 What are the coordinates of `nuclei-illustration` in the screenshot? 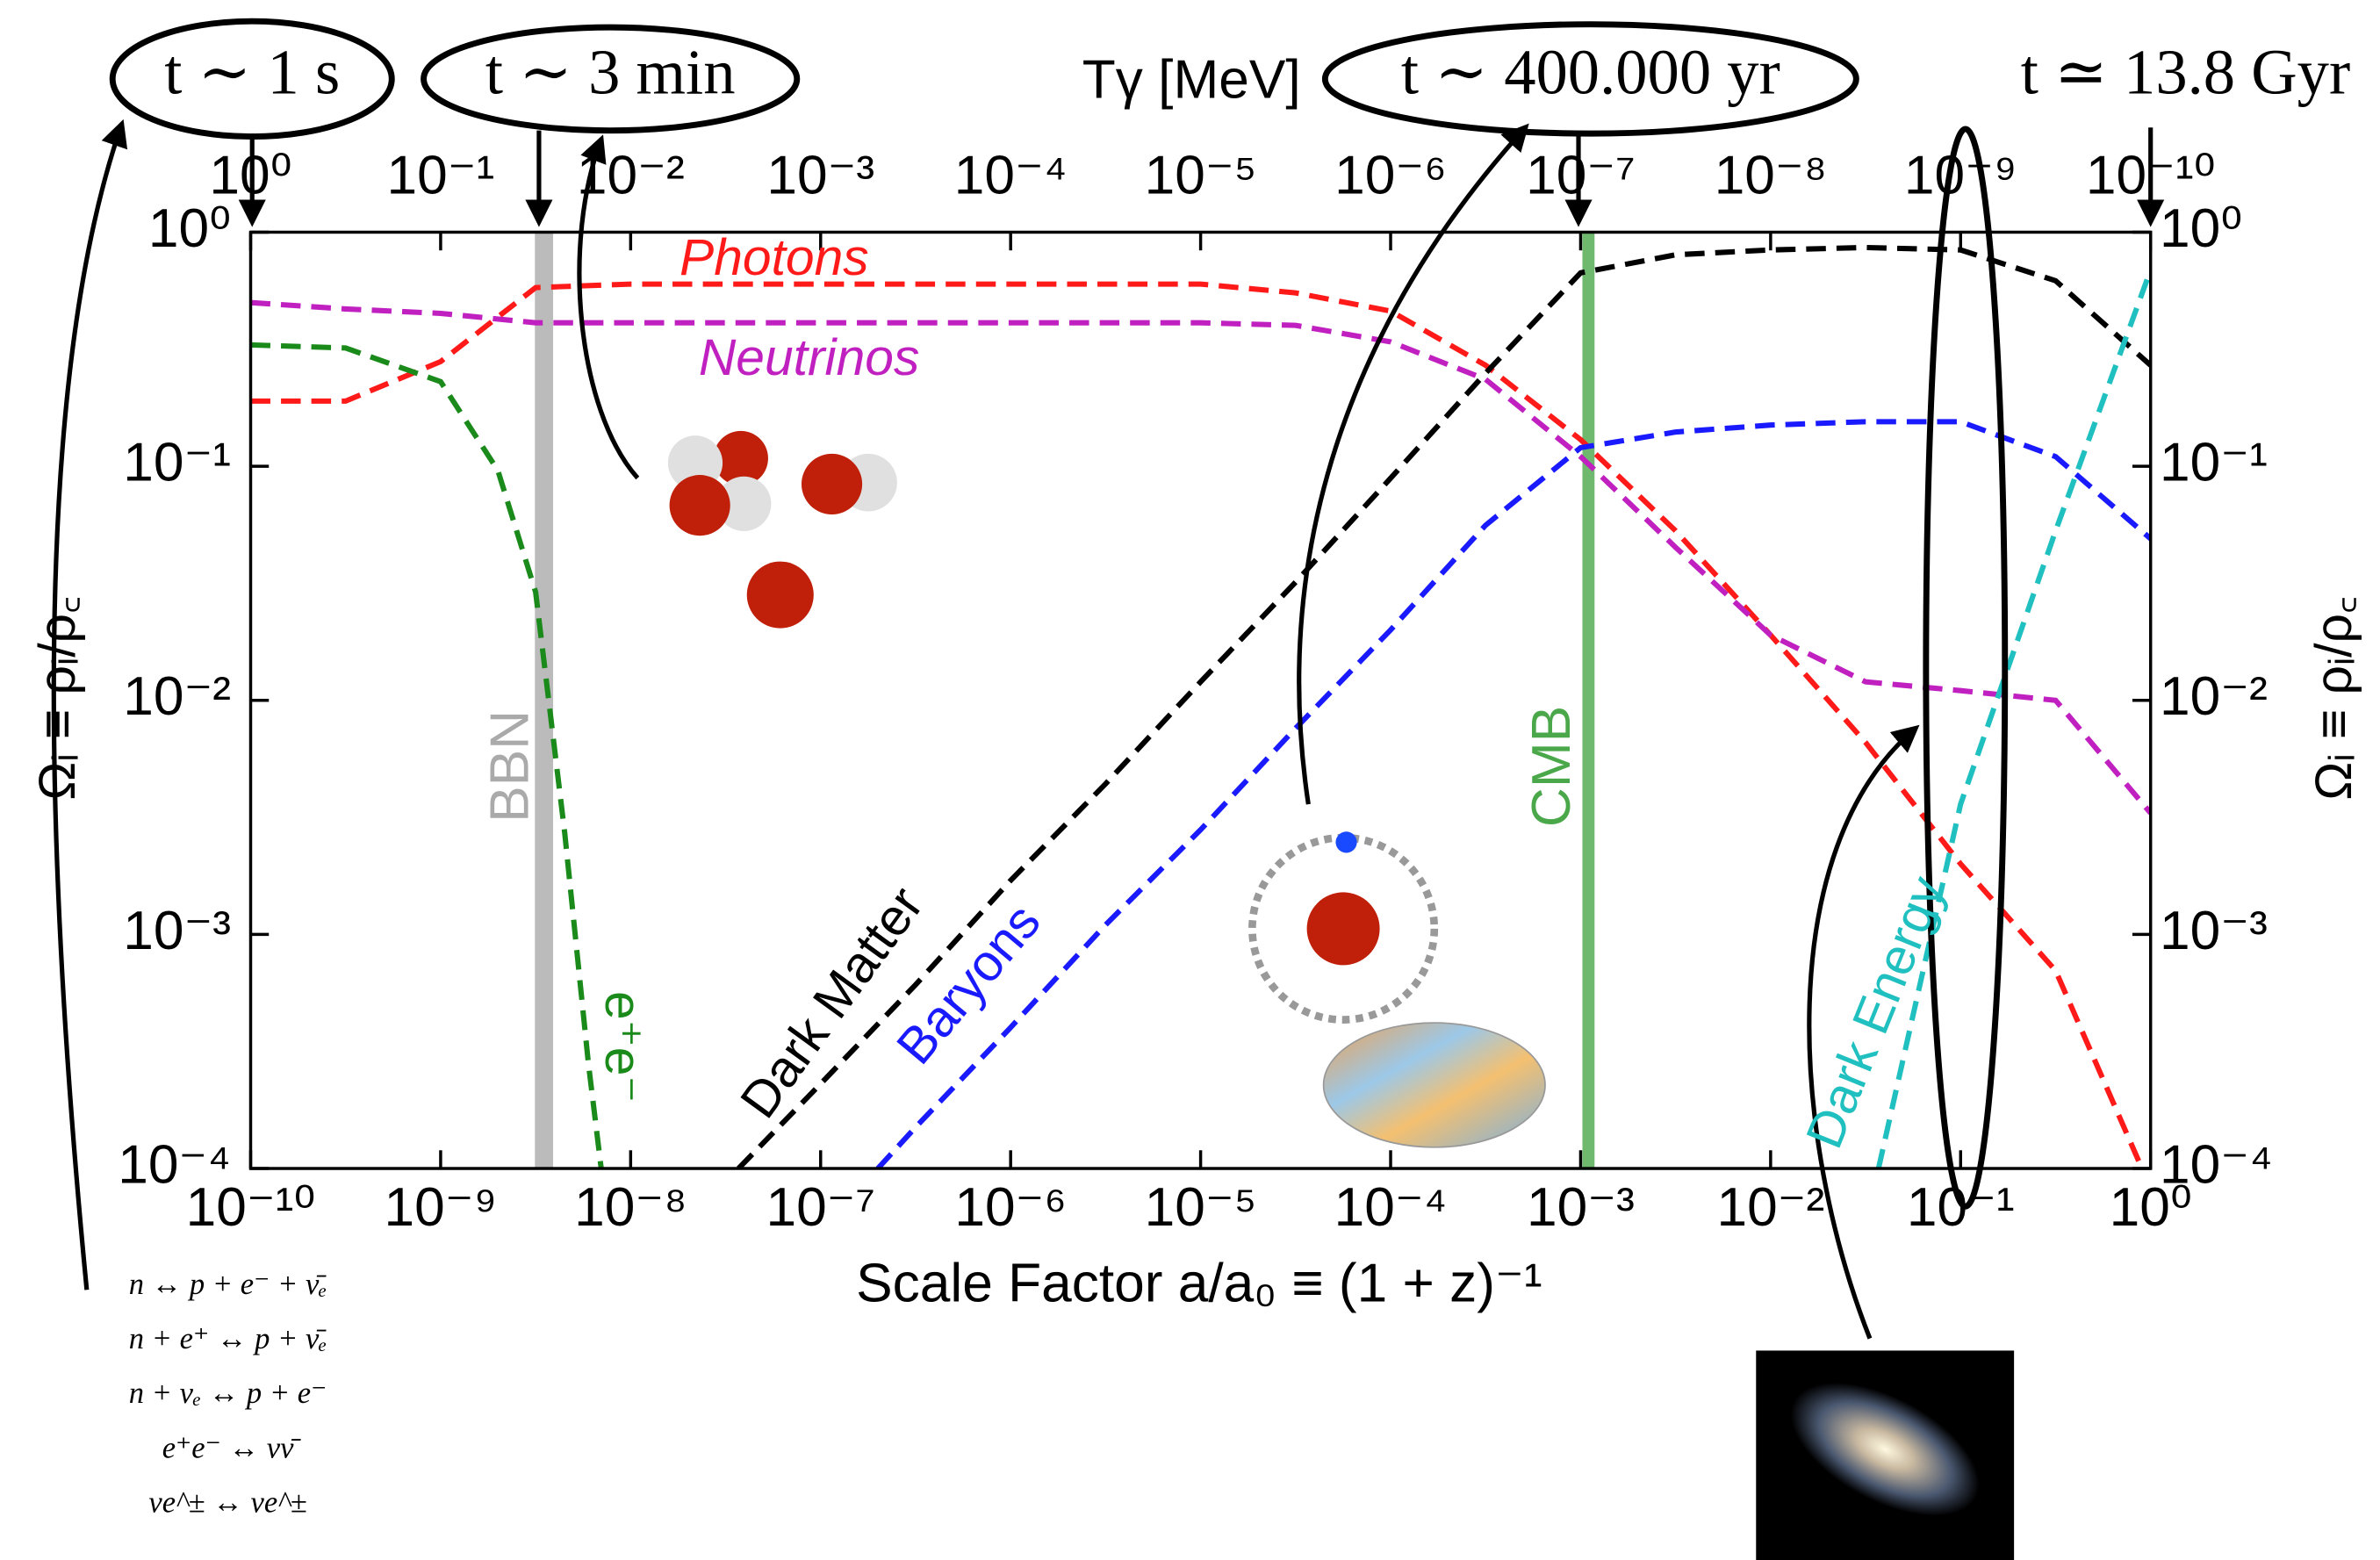 It's located at (782, 529).